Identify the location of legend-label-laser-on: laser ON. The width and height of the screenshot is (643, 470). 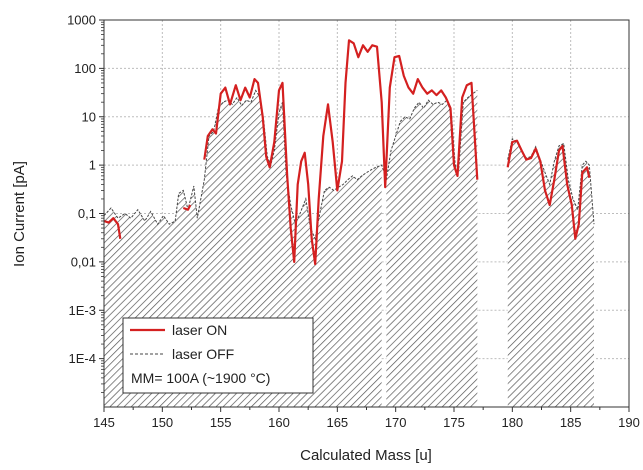
(199, 330).